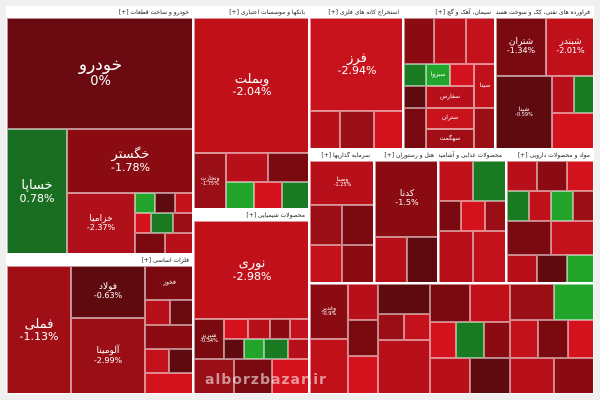 The width and height of the screenshot is (600, 400). Describe the element at coordinates (108, 355) in the screenshot. I see `tile-alomina: آلومینا -2.99%` at that location.